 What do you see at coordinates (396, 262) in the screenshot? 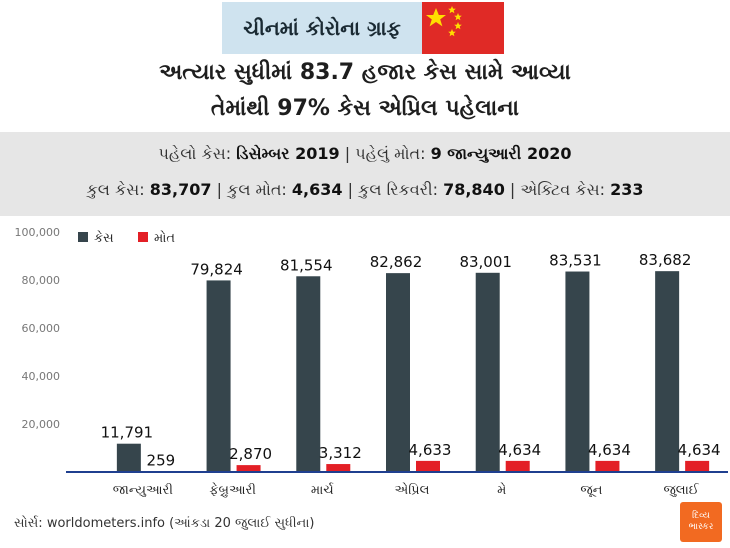
I see `cases-data-label: 82,862` at bounding box center [396, 262].